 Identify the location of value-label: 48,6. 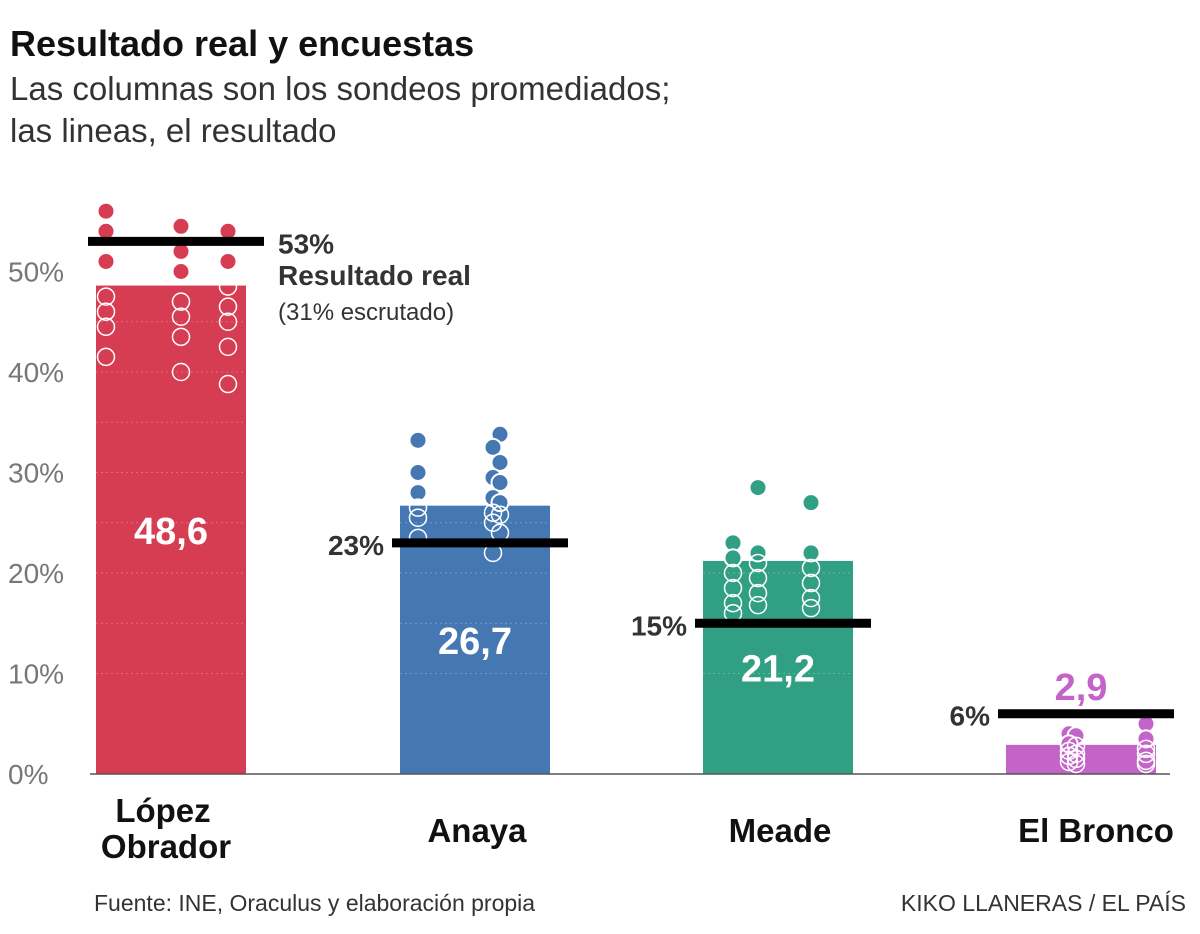
(171, 532).